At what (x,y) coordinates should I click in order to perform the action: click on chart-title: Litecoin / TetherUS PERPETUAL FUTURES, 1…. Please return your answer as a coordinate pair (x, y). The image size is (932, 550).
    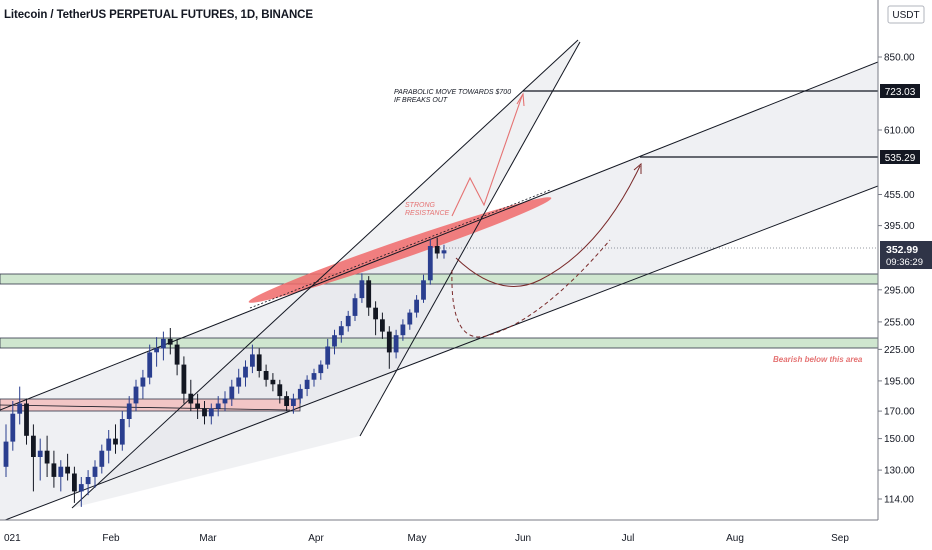
    Looking at the image, I should click on (158, 15).